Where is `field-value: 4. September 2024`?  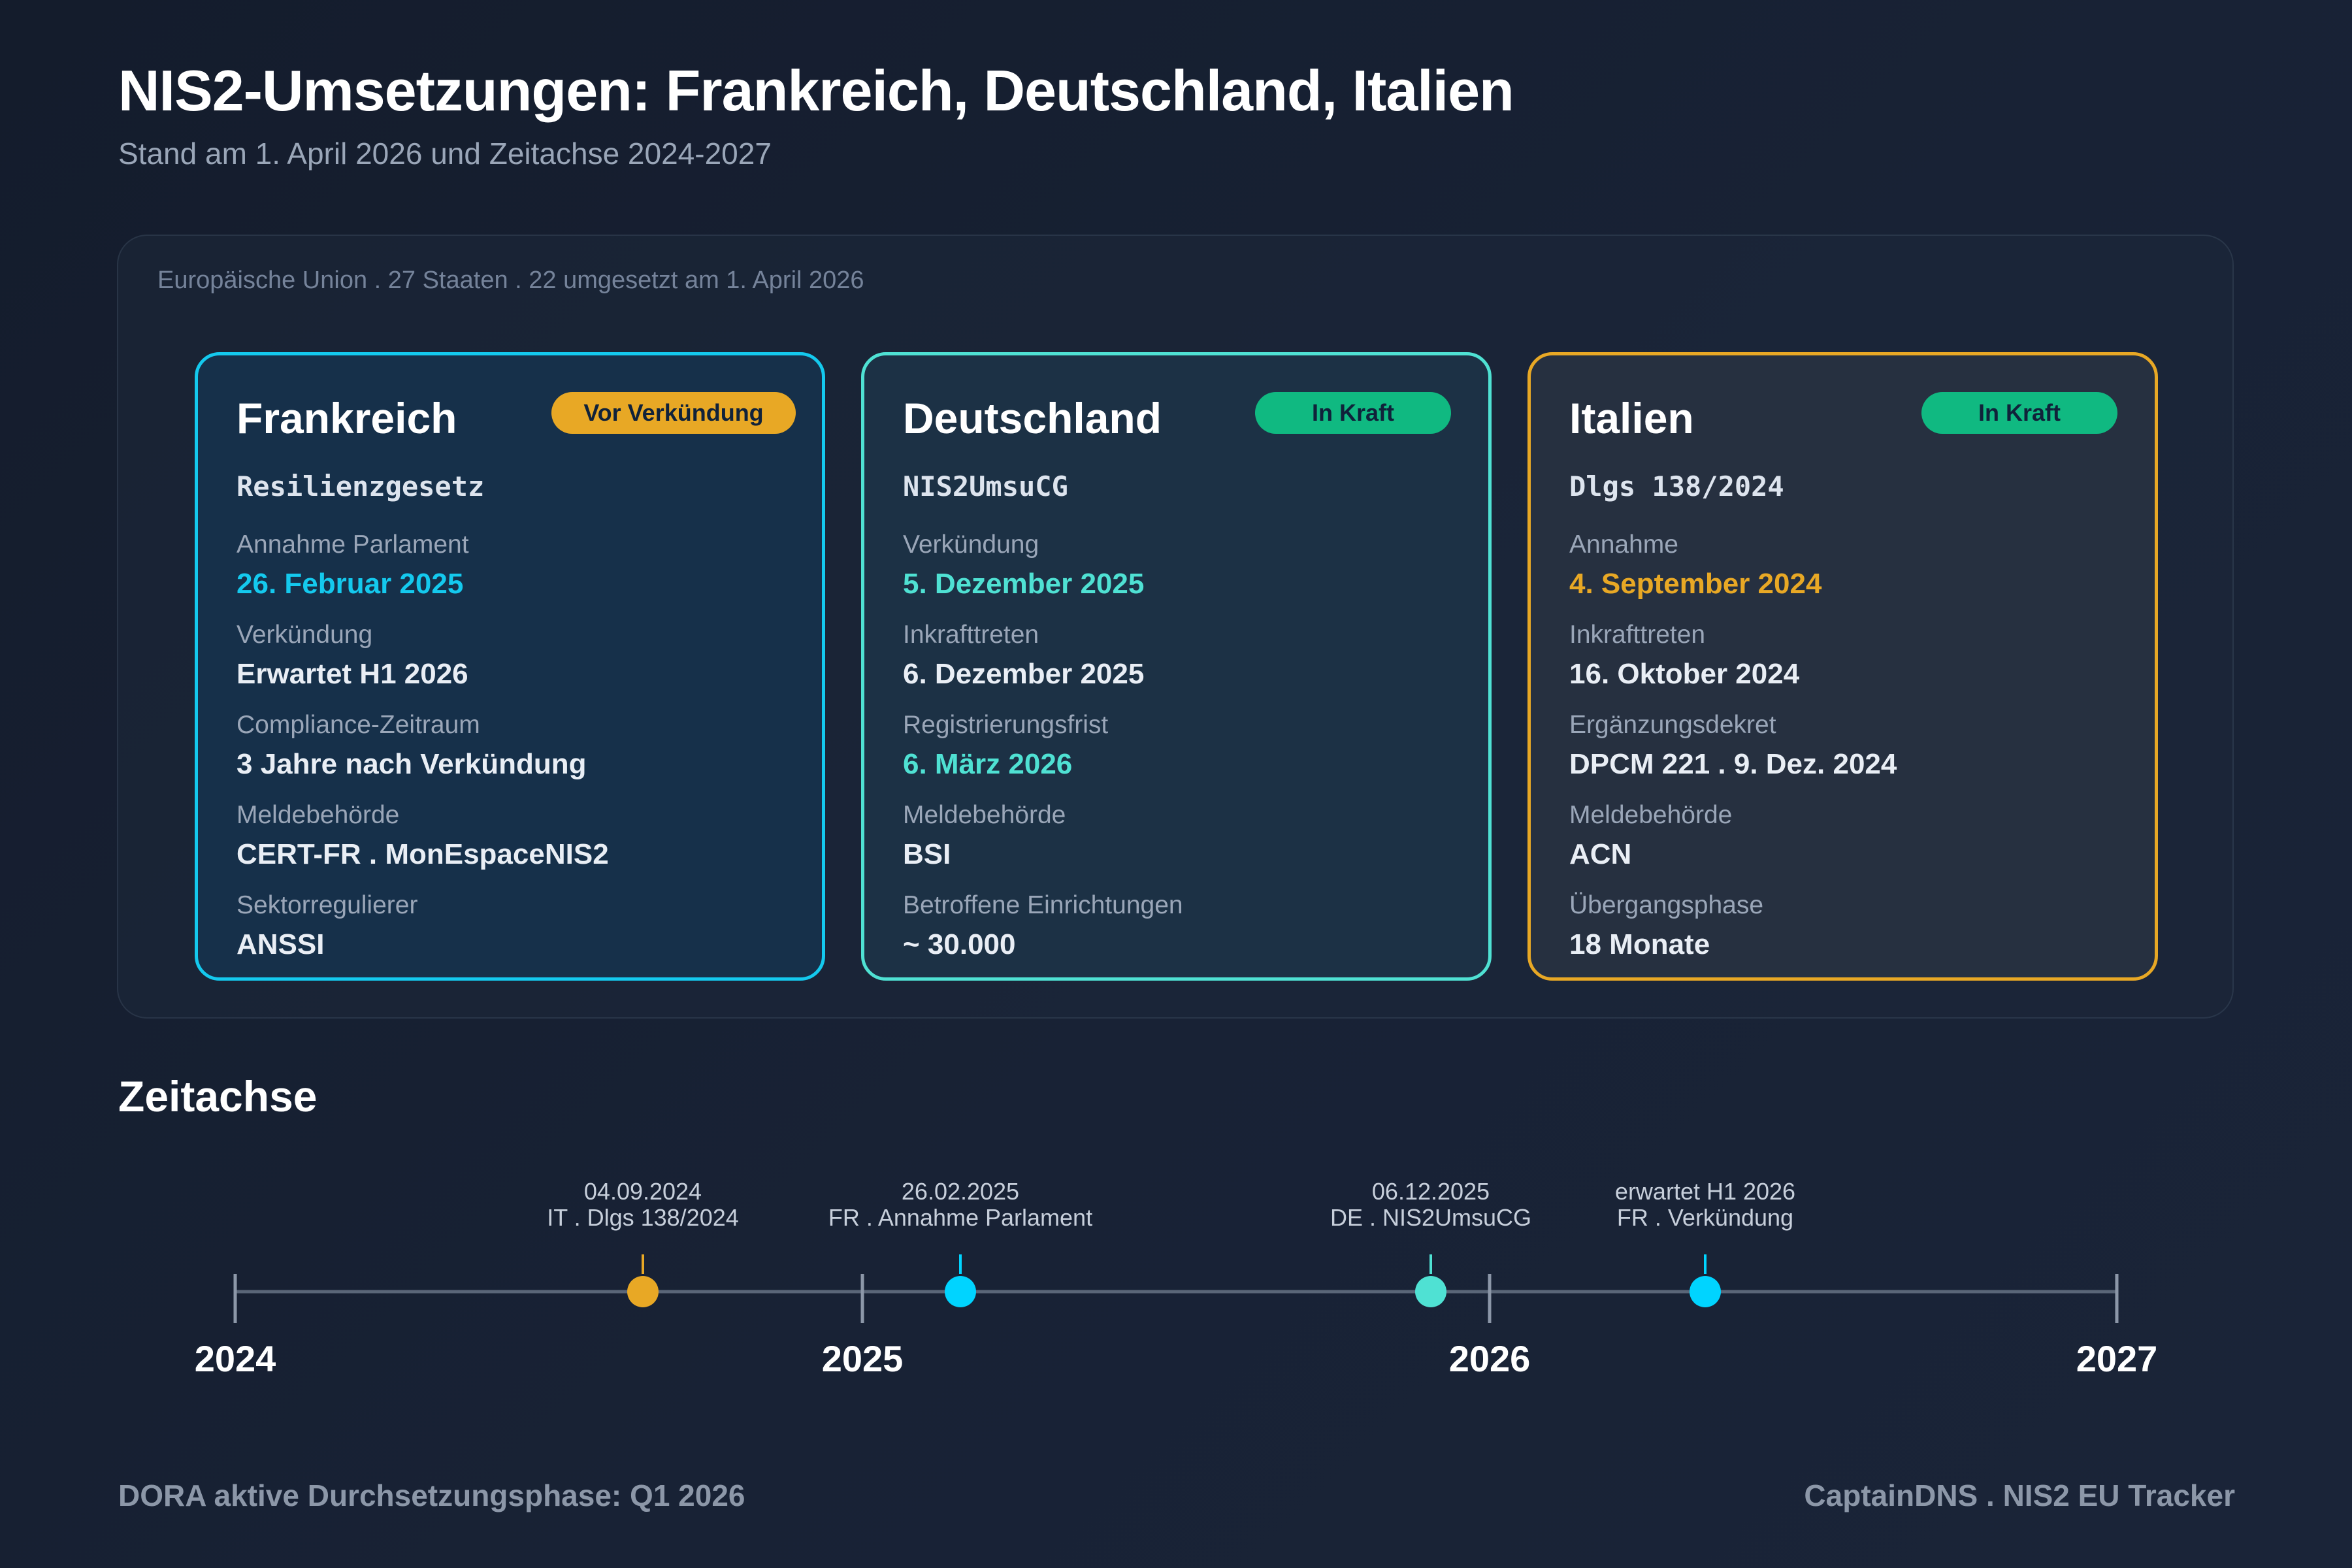
field-value: 4. September 2024 is located at coordinates (1695, 584).